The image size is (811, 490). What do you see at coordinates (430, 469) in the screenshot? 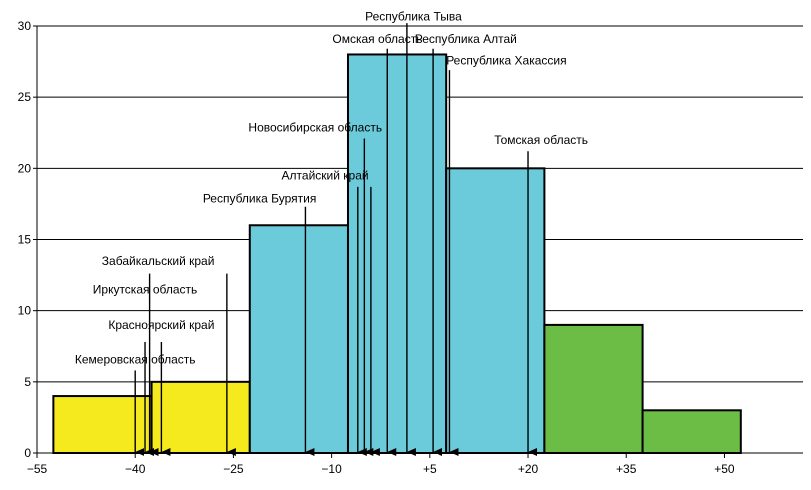
I see `x-tick-label-5: +5` at bounding box center [430, 469].